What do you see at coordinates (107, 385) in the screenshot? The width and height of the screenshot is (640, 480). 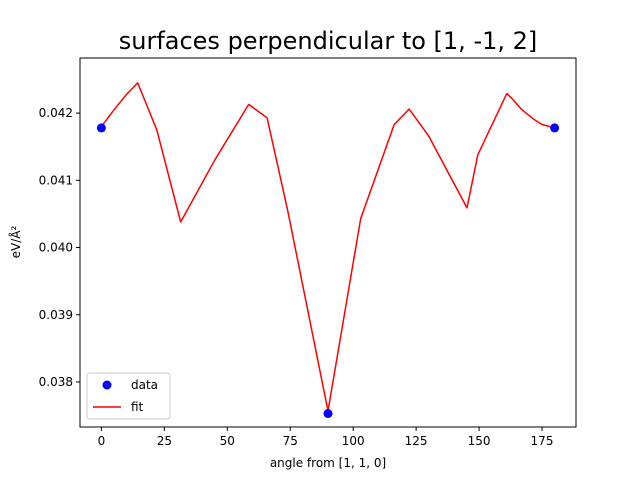 I see `legend-data-marker` at bounding box center [107, 385].